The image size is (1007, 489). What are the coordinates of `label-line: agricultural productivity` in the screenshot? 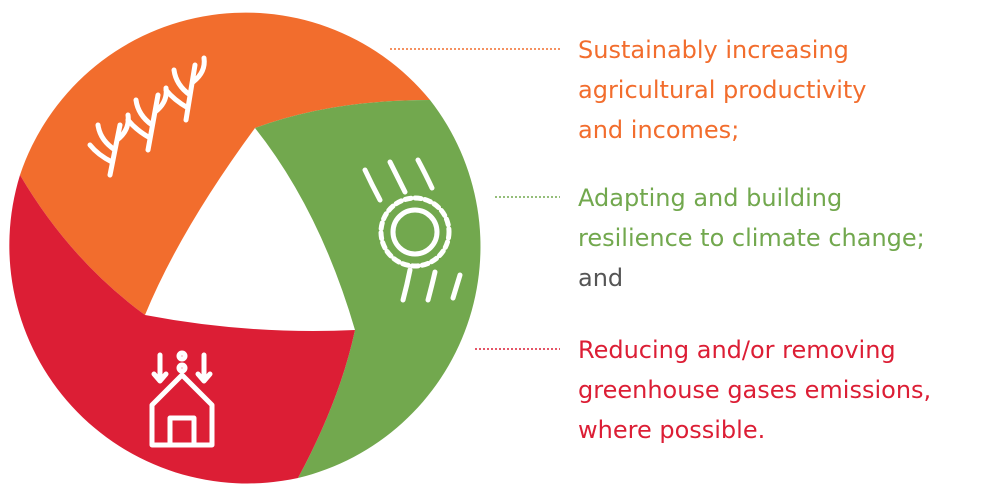 It's located at (722, 90).